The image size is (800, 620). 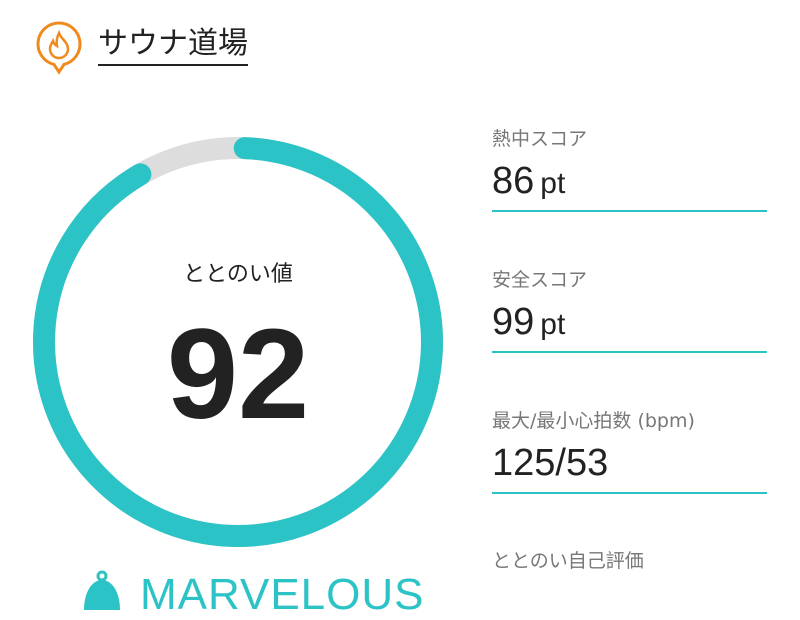 I want to click on bell-icon, so click(x=102, y=590).